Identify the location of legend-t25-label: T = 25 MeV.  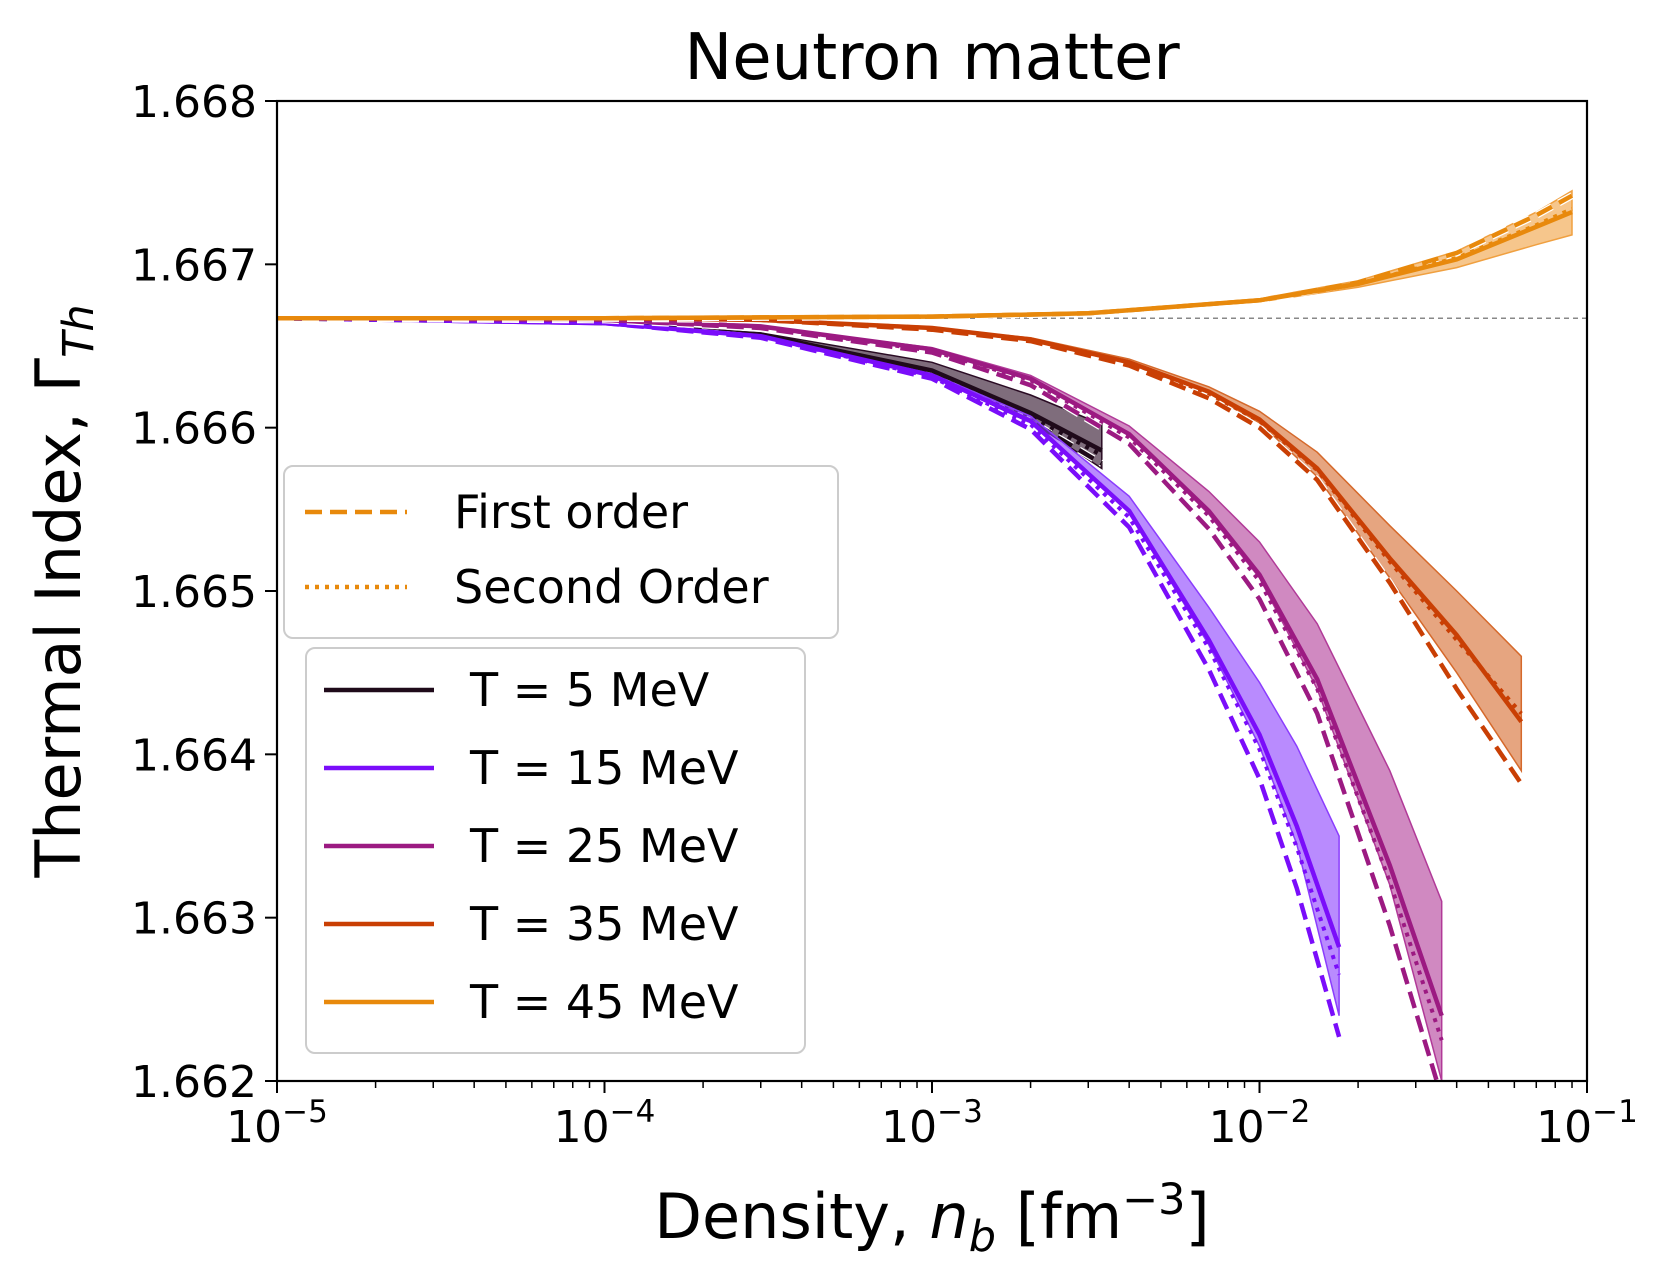
(604, 846).